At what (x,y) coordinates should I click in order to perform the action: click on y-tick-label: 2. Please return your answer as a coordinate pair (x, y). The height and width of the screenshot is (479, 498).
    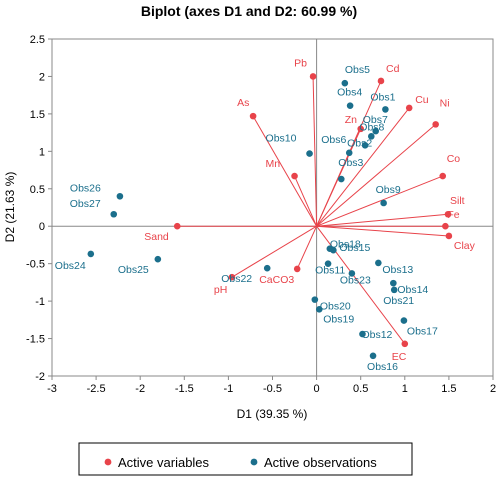
    Looking at the image, I should click on (42, 77).